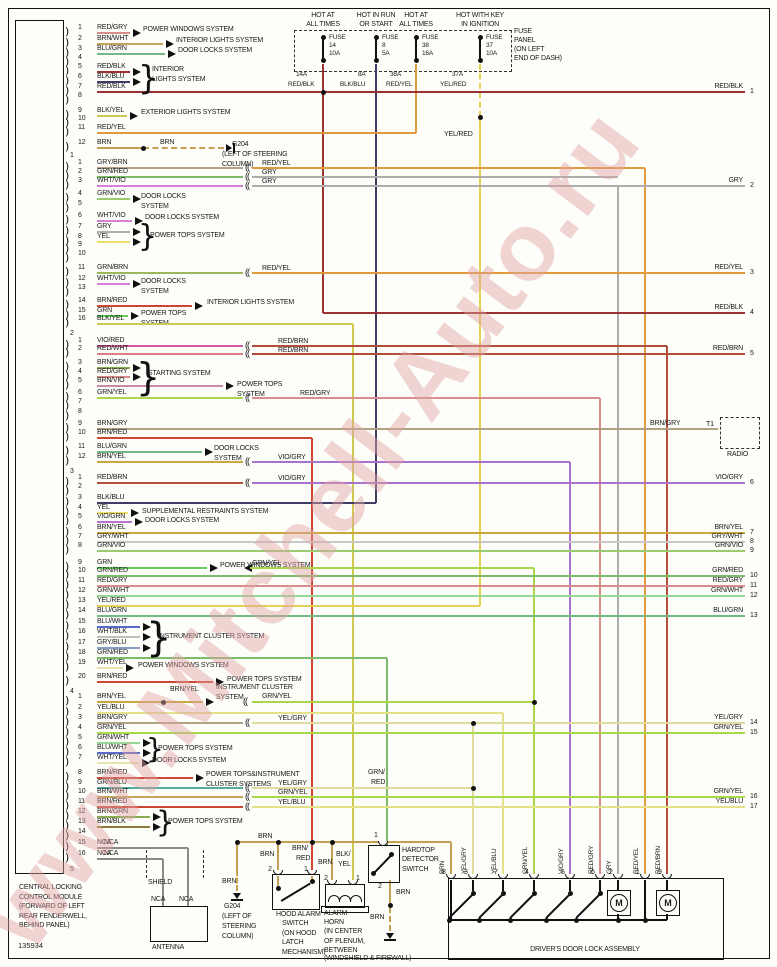 The width and height of the screenshot is (777, 967). I want to click on motor-icon: M, so click(668, 903).